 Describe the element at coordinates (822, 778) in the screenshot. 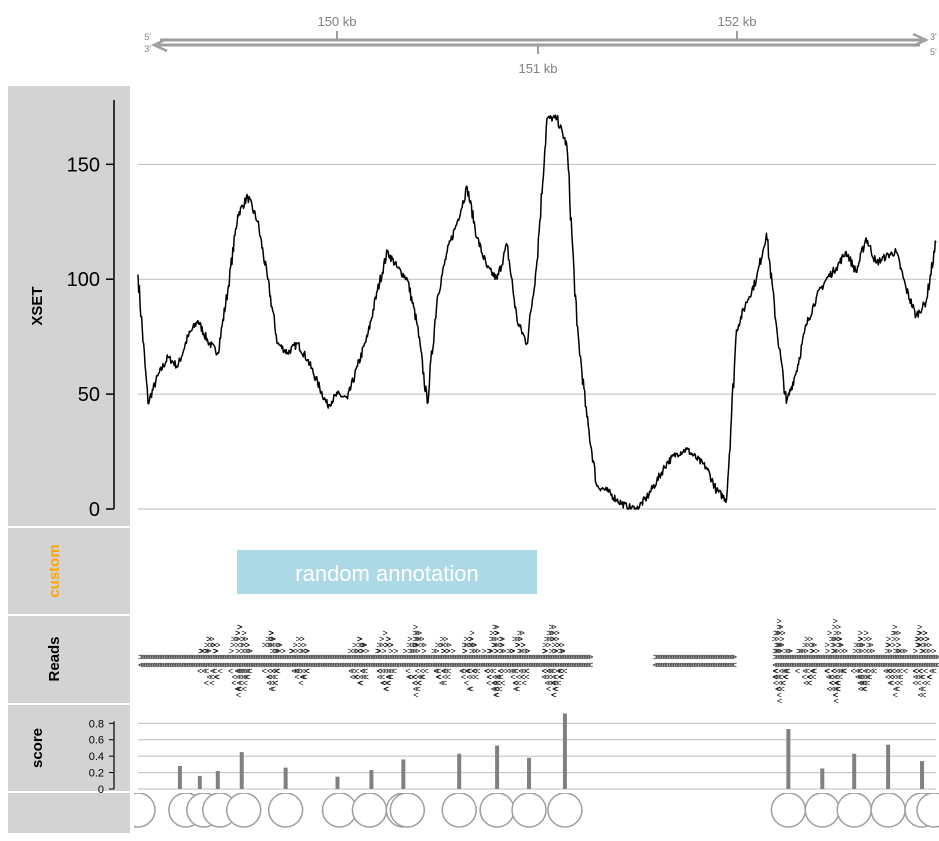

I see `score-bar` at that location.